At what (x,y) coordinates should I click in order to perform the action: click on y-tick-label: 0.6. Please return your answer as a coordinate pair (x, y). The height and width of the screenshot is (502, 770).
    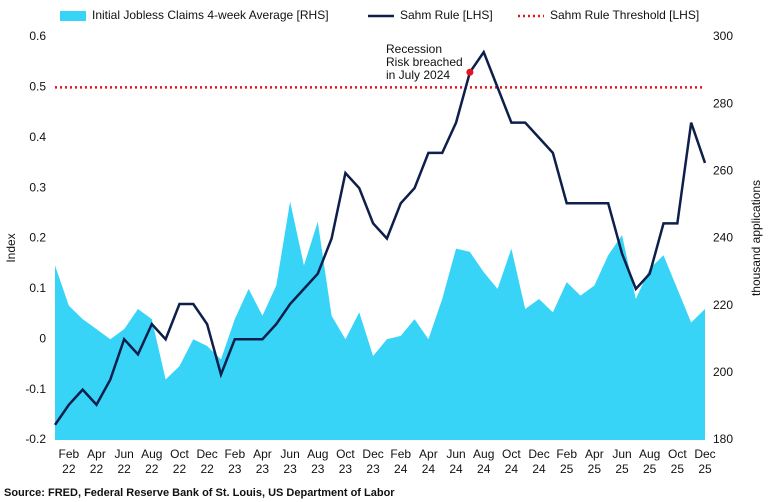
    Looking at the image, I should click on (37, 36).